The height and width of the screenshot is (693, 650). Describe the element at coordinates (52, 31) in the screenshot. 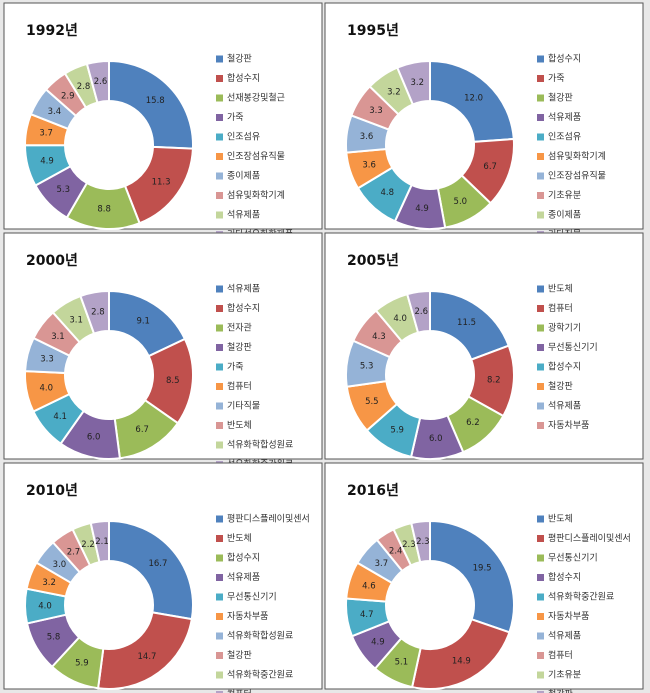

I see `chart-title: 1992년` at that location.